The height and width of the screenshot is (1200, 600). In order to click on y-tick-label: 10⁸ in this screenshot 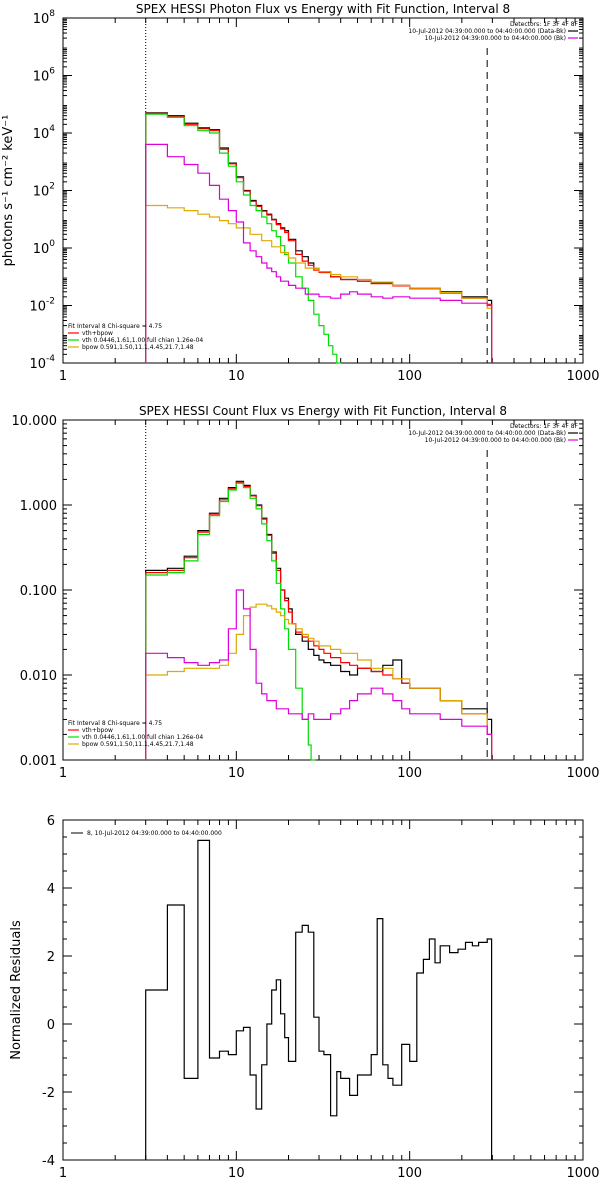, I will do `click(44, 18)`.